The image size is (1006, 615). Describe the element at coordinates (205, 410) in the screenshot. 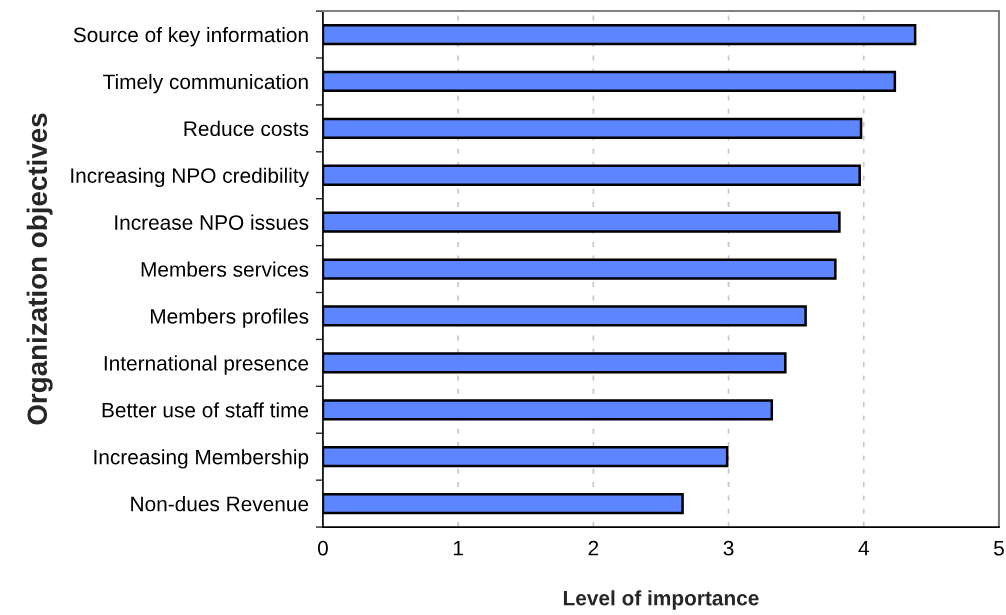

I see `y-tick-label: Better use of staff time` at that location.